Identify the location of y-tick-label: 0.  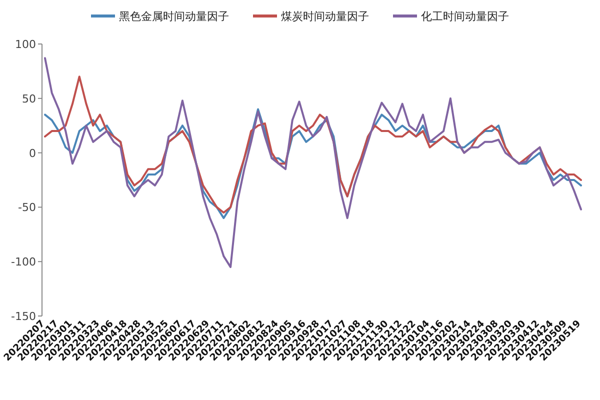
(32, 153).